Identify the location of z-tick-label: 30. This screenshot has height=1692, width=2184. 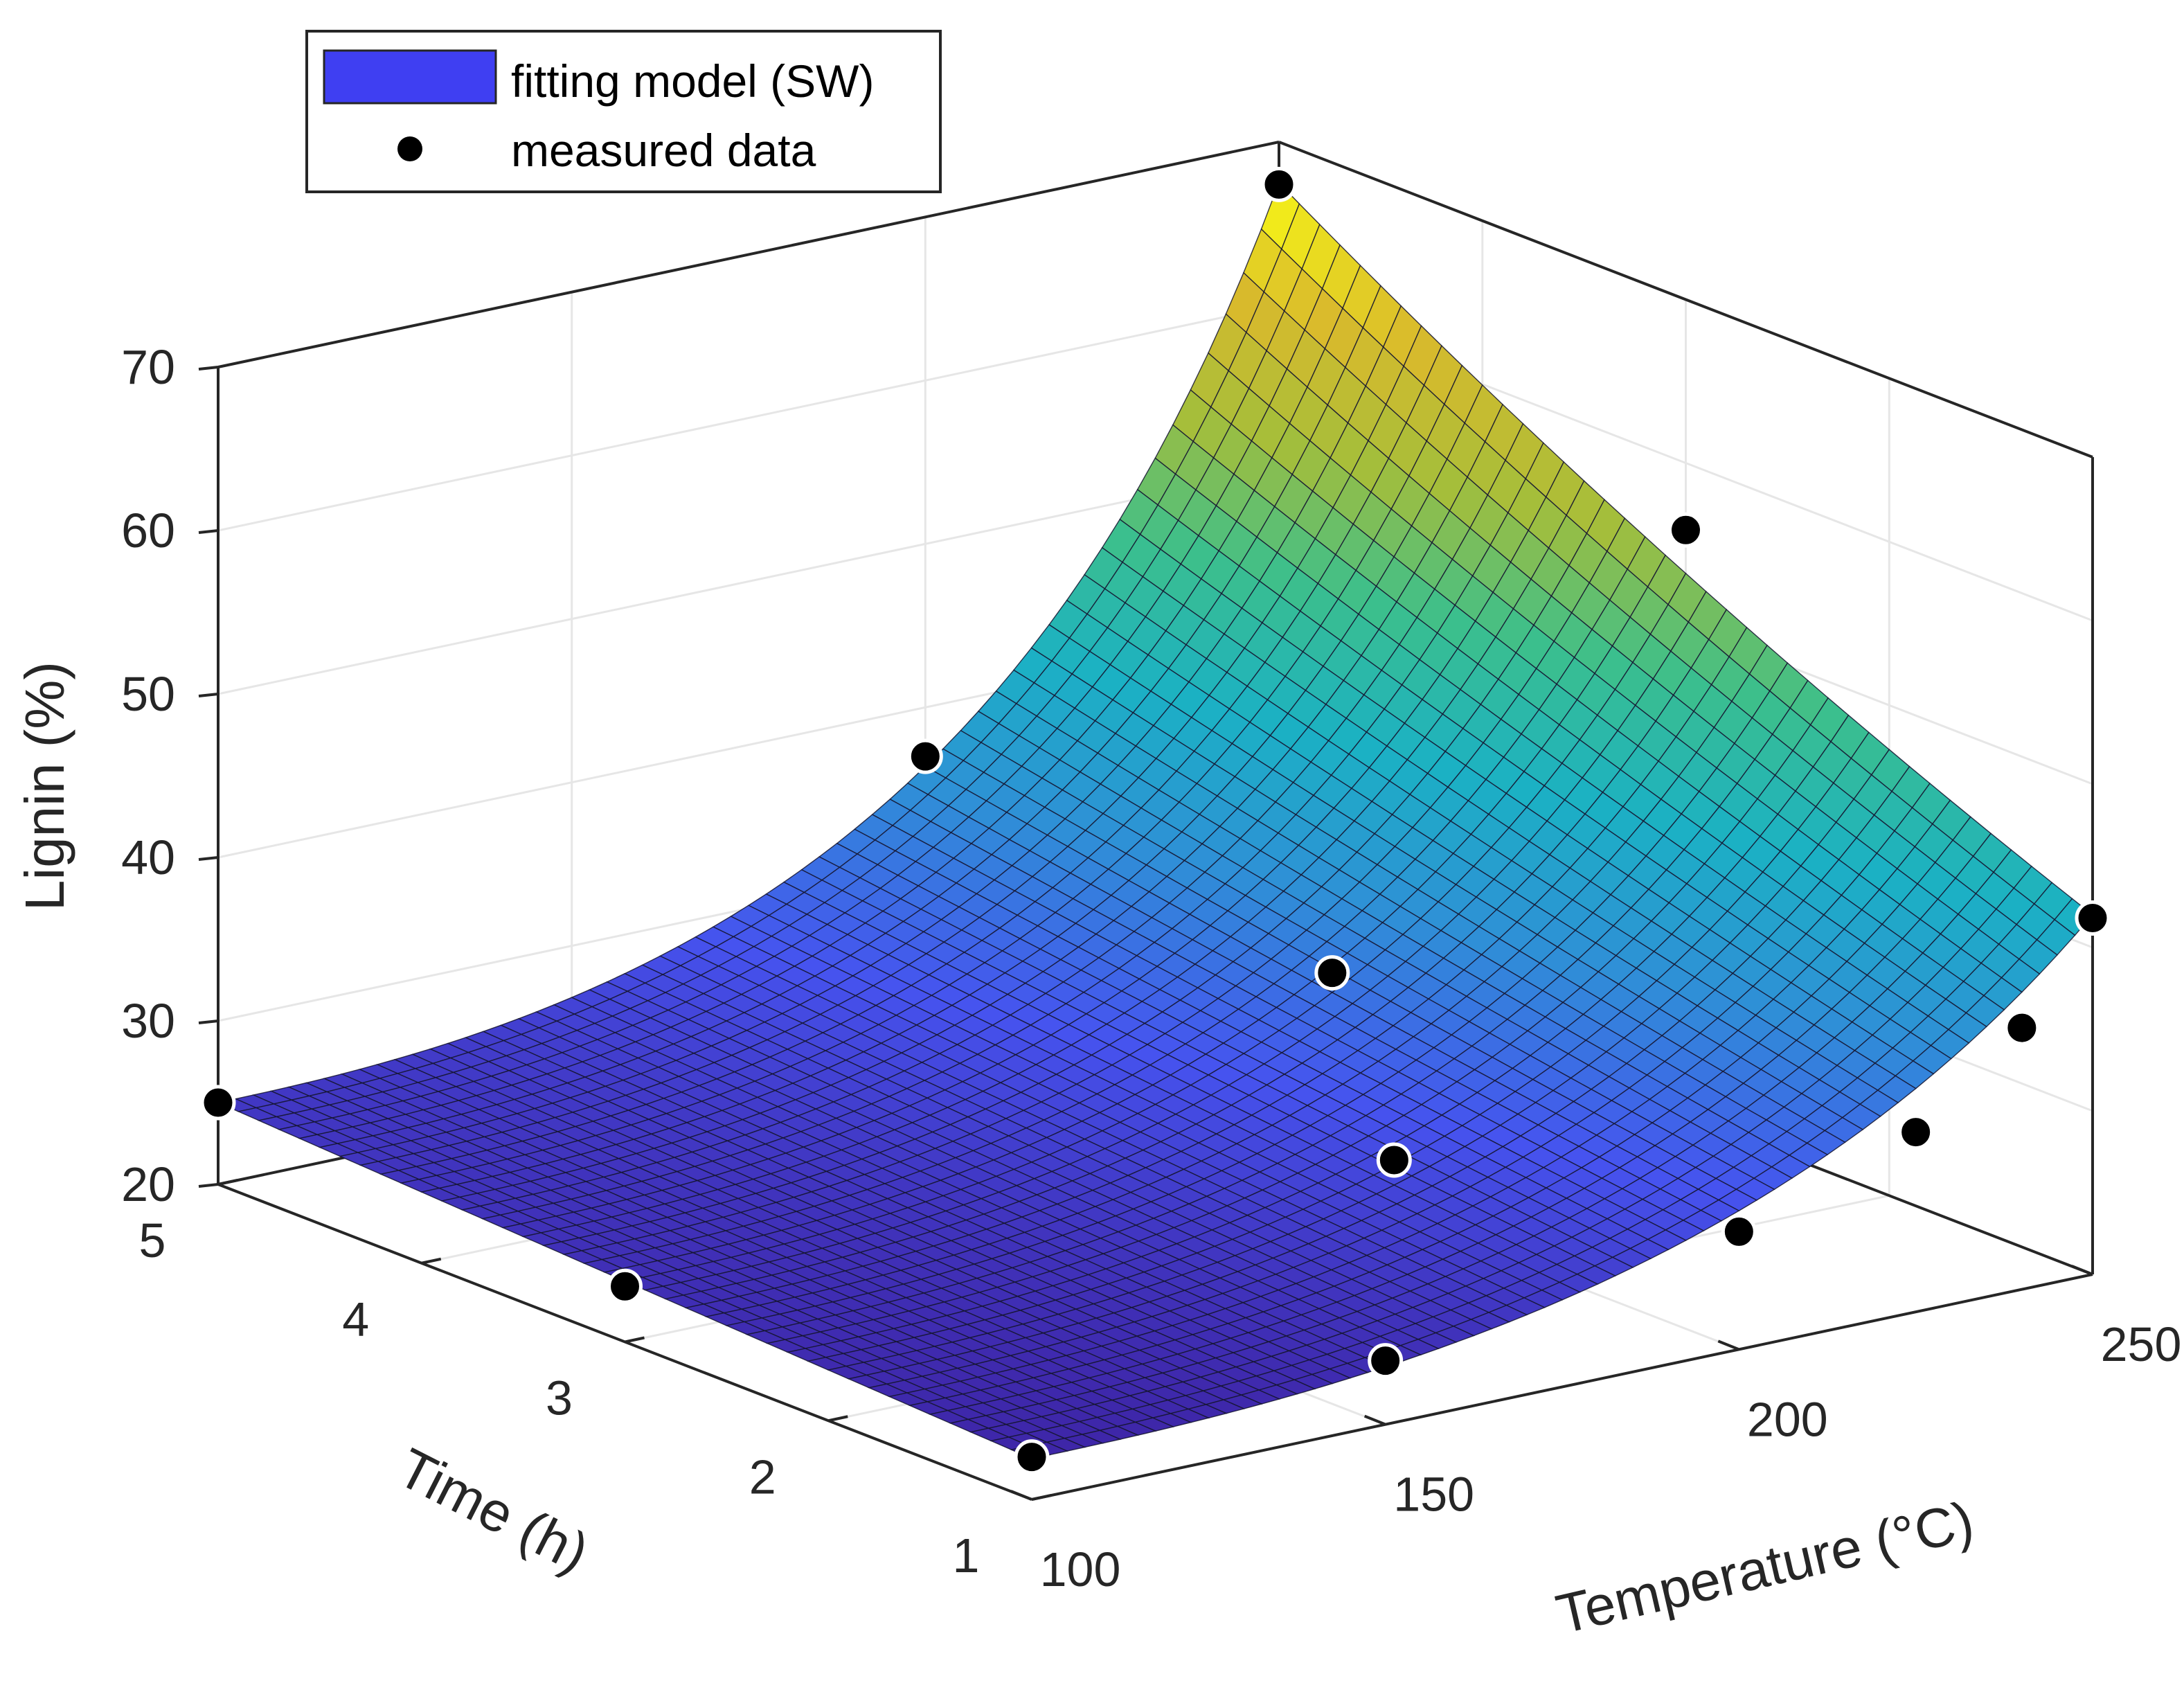
(148, 1021).